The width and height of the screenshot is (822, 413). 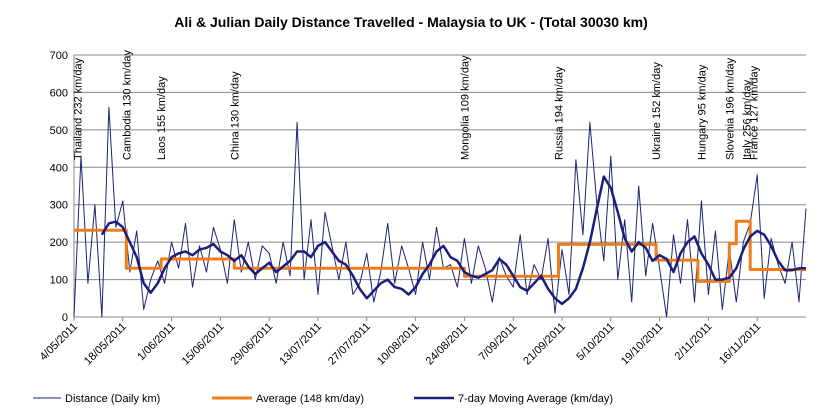 I want to click on x-tick-label: 21/09/2011, so click(x=544, y=344).